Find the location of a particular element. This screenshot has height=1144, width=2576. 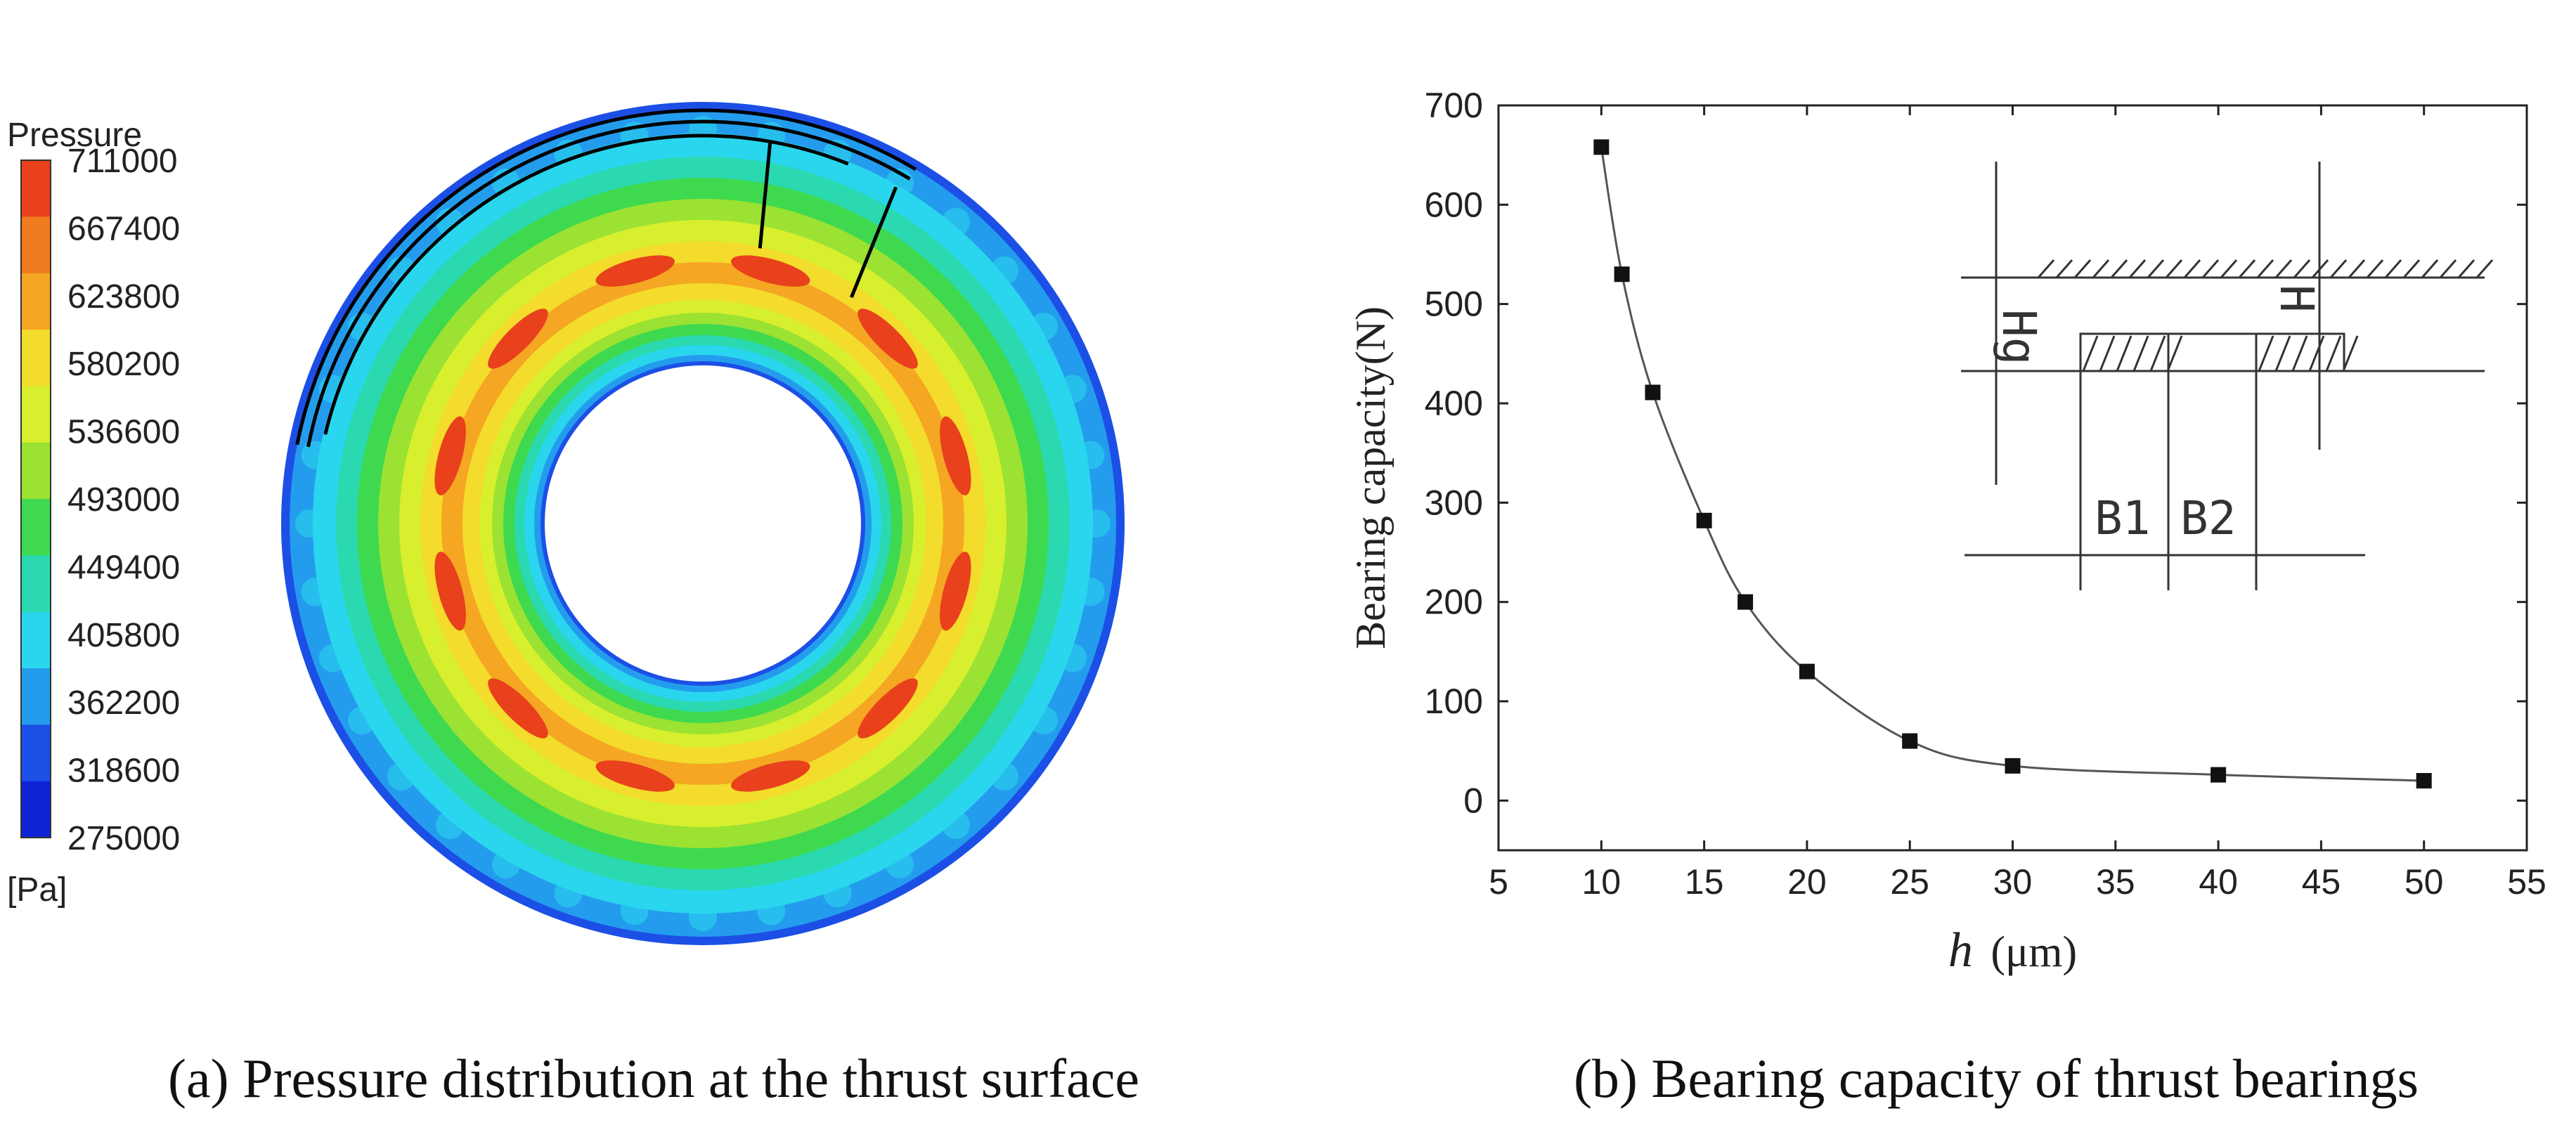

x-axis-unit: (μm) is located at coordinates (2034, 952).